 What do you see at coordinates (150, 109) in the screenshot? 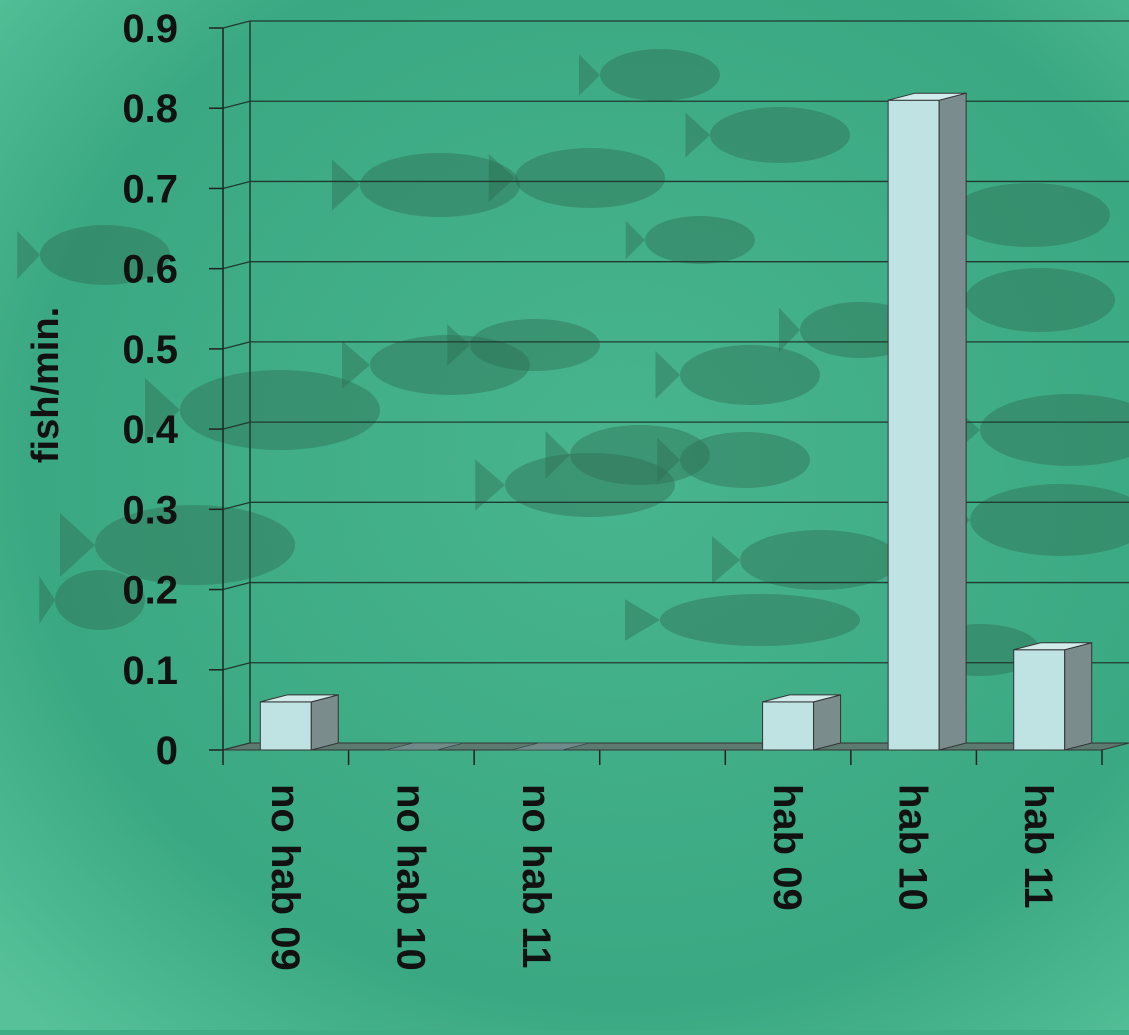
I see `y-tick-label: 0.8` at bounding box center [150, 109].